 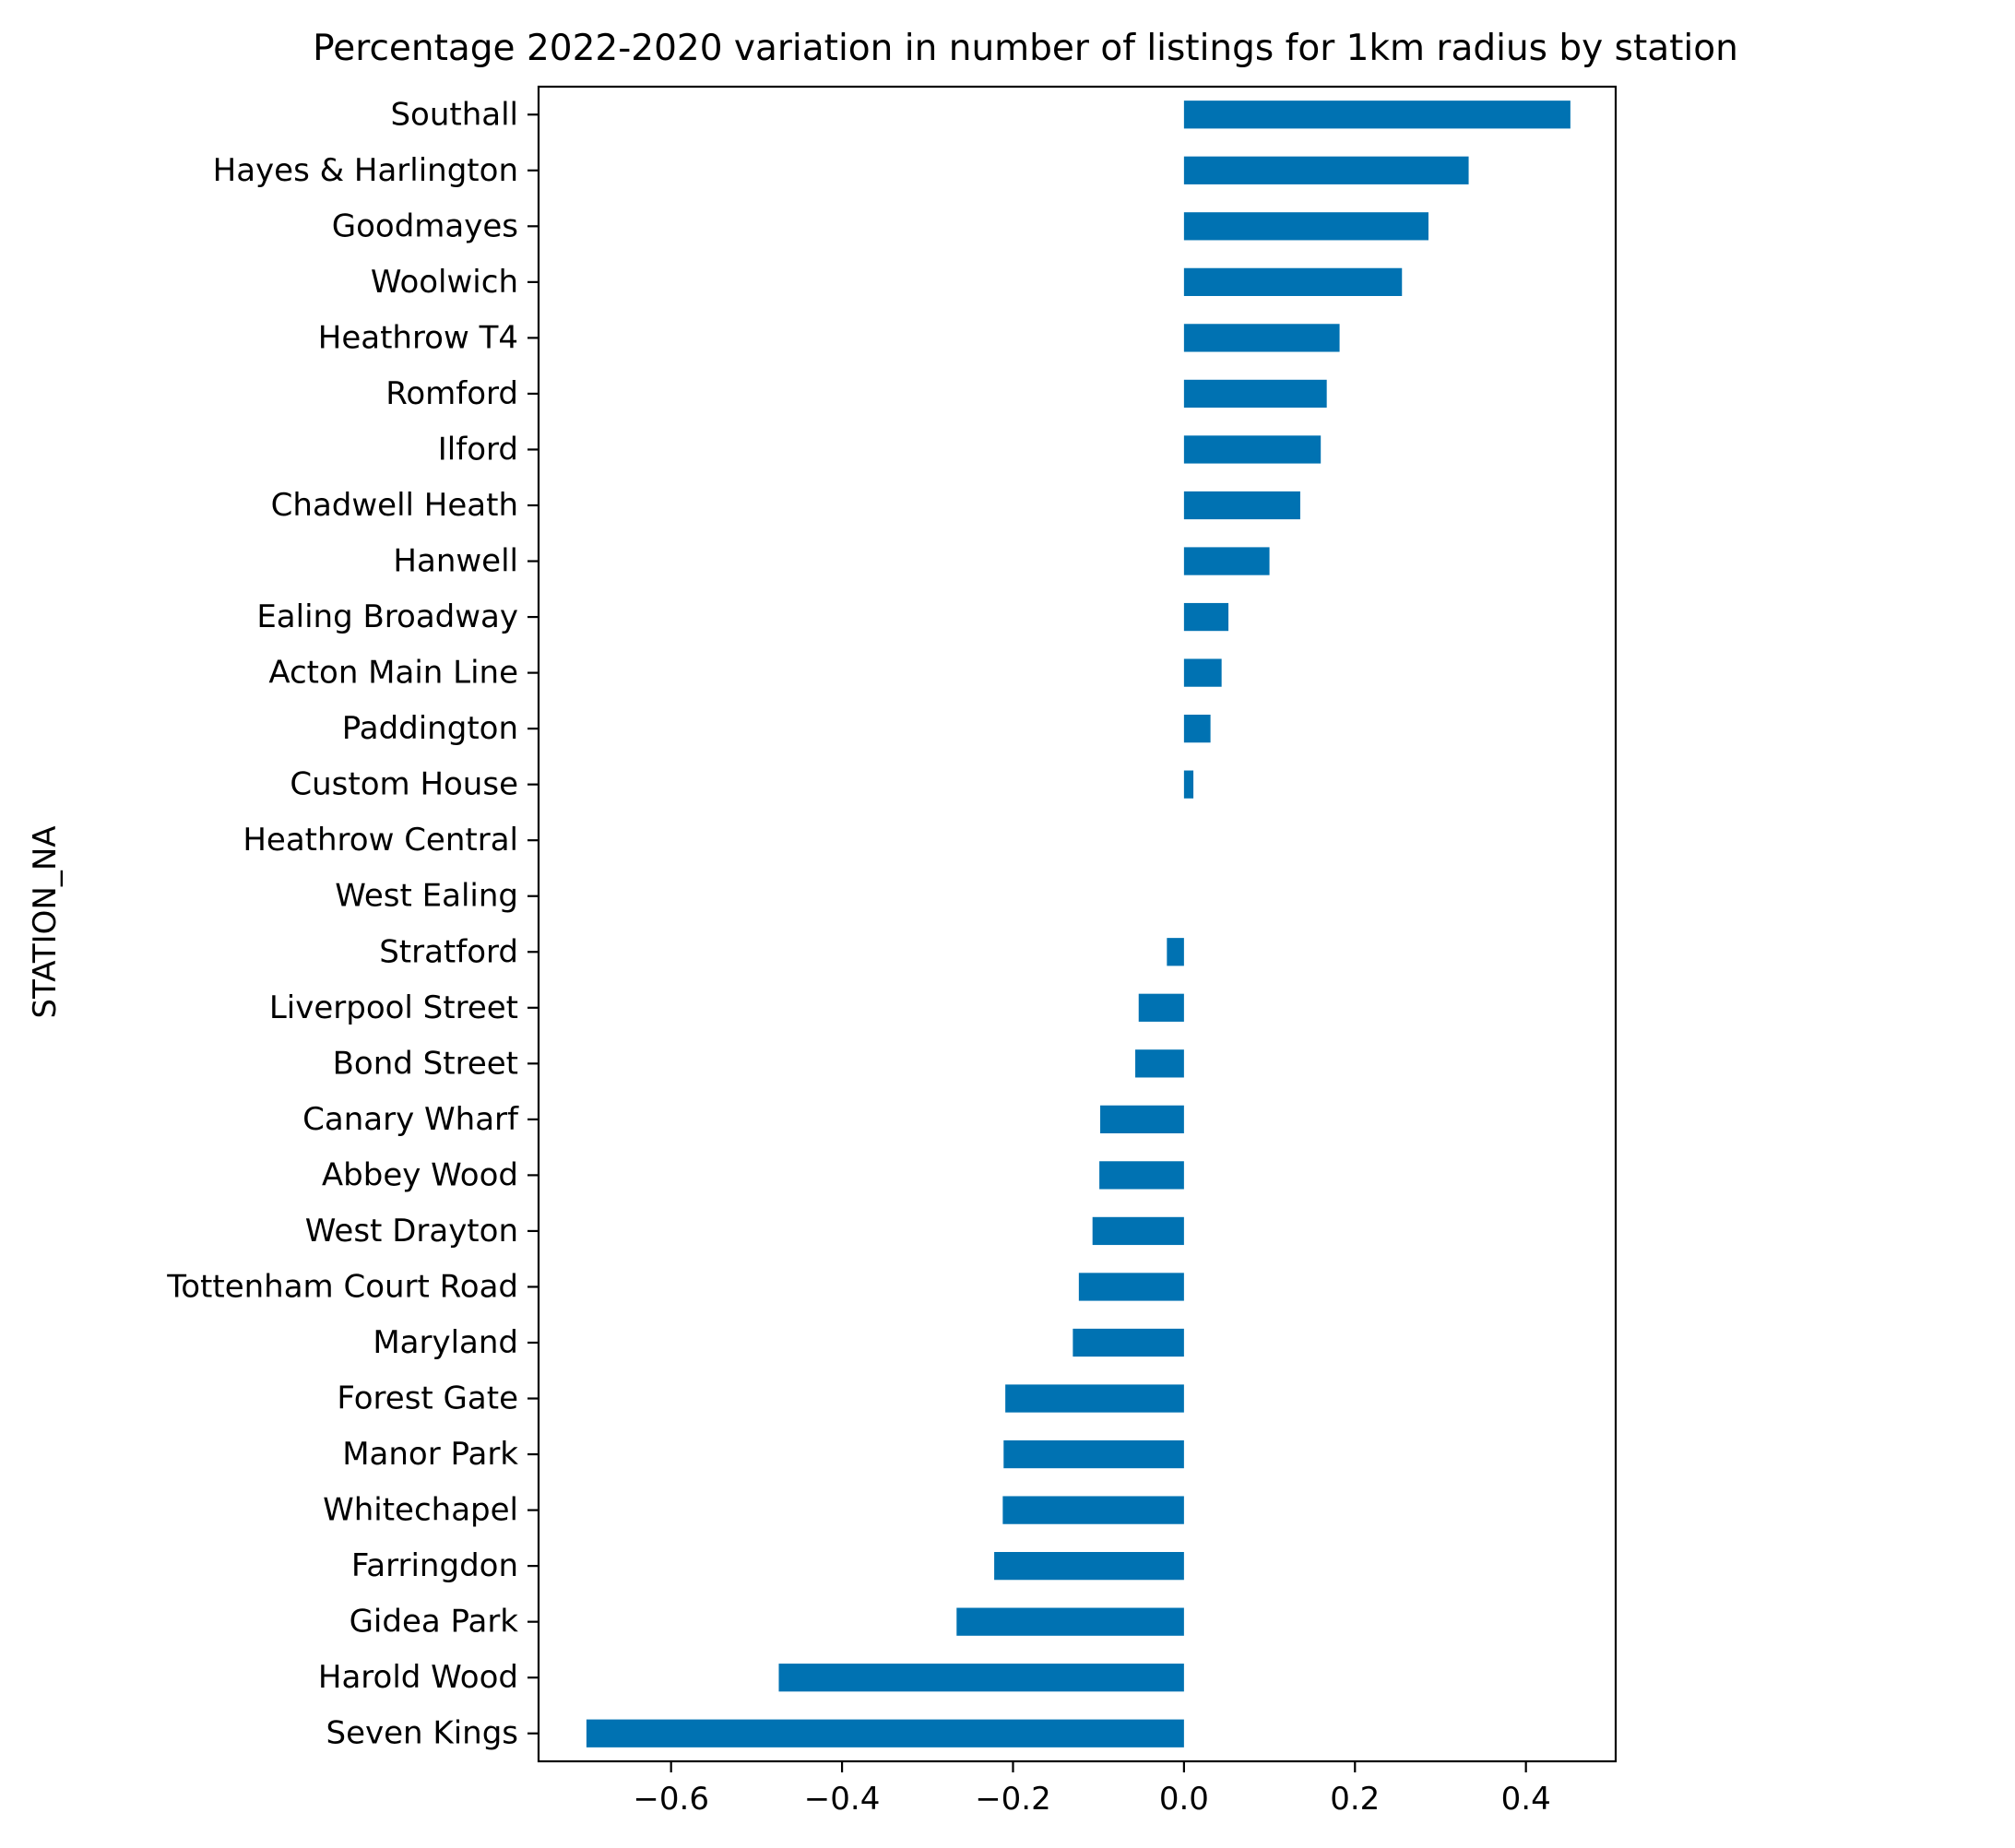 What do you see at coordinates (1089, 1567) in the screenshot?
I see `bar-farringdon` at bounding box center [1089, 1567].